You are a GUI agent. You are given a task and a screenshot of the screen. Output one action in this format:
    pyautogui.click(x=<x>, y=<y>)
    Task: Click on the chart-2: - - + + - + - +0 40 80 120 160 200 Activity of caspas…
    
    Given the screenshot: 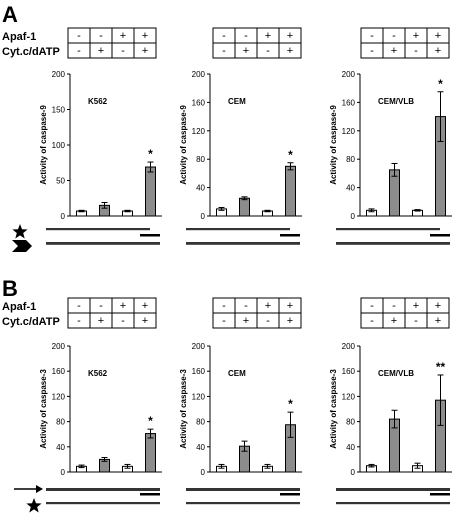 What is the action you would take?
    pyautogui.click(x=240, y=124)
    